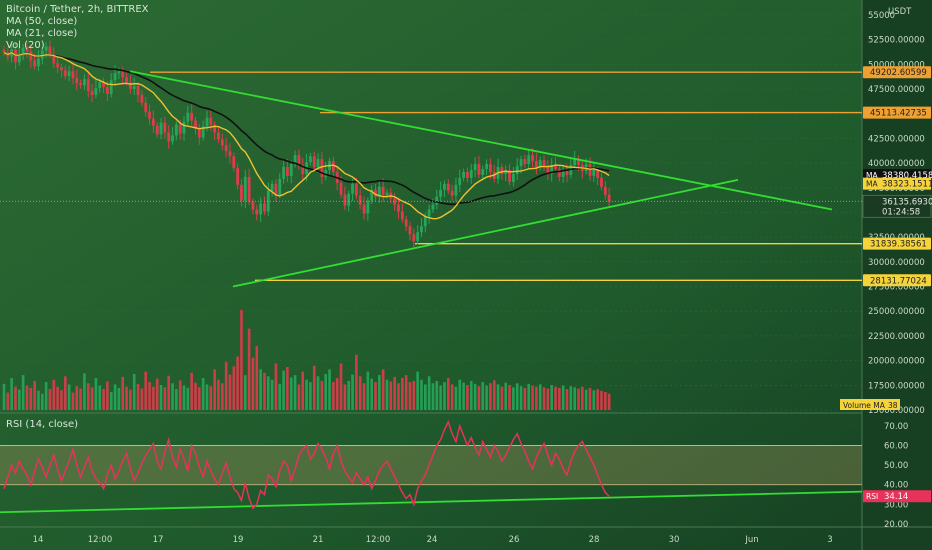 The image size is (932, 550). What do you see at coordinates (896, 497) in the screenshot?
I see `rsi-tag-label: 34.14` at bounding box center [896, 497].